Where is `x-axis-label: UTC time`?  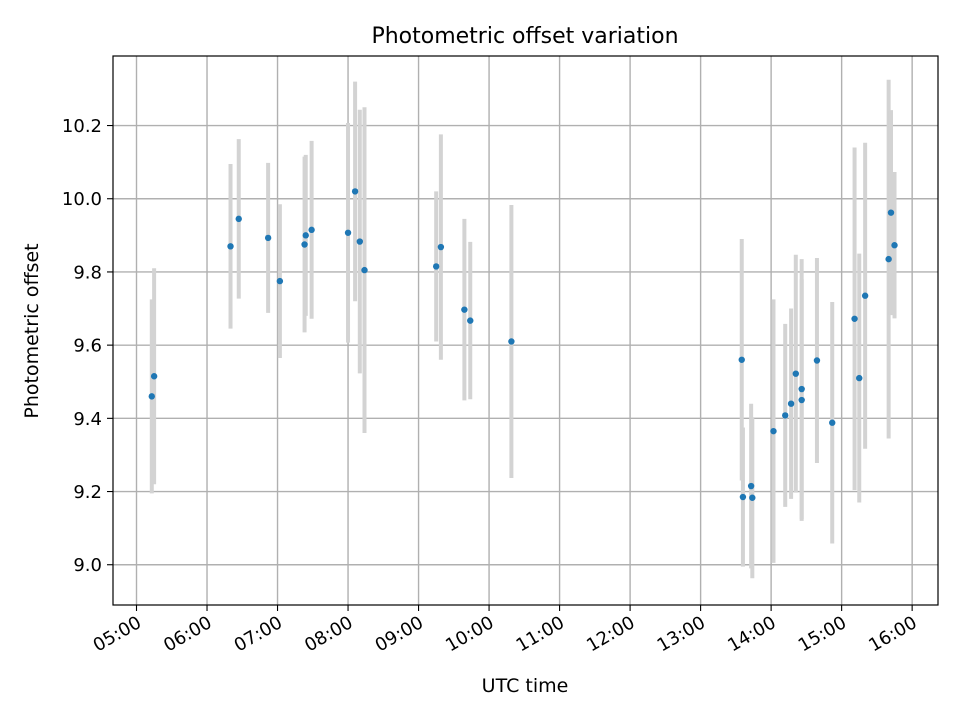 x-axis-label: UTC time is located at coordinates (525, 686).